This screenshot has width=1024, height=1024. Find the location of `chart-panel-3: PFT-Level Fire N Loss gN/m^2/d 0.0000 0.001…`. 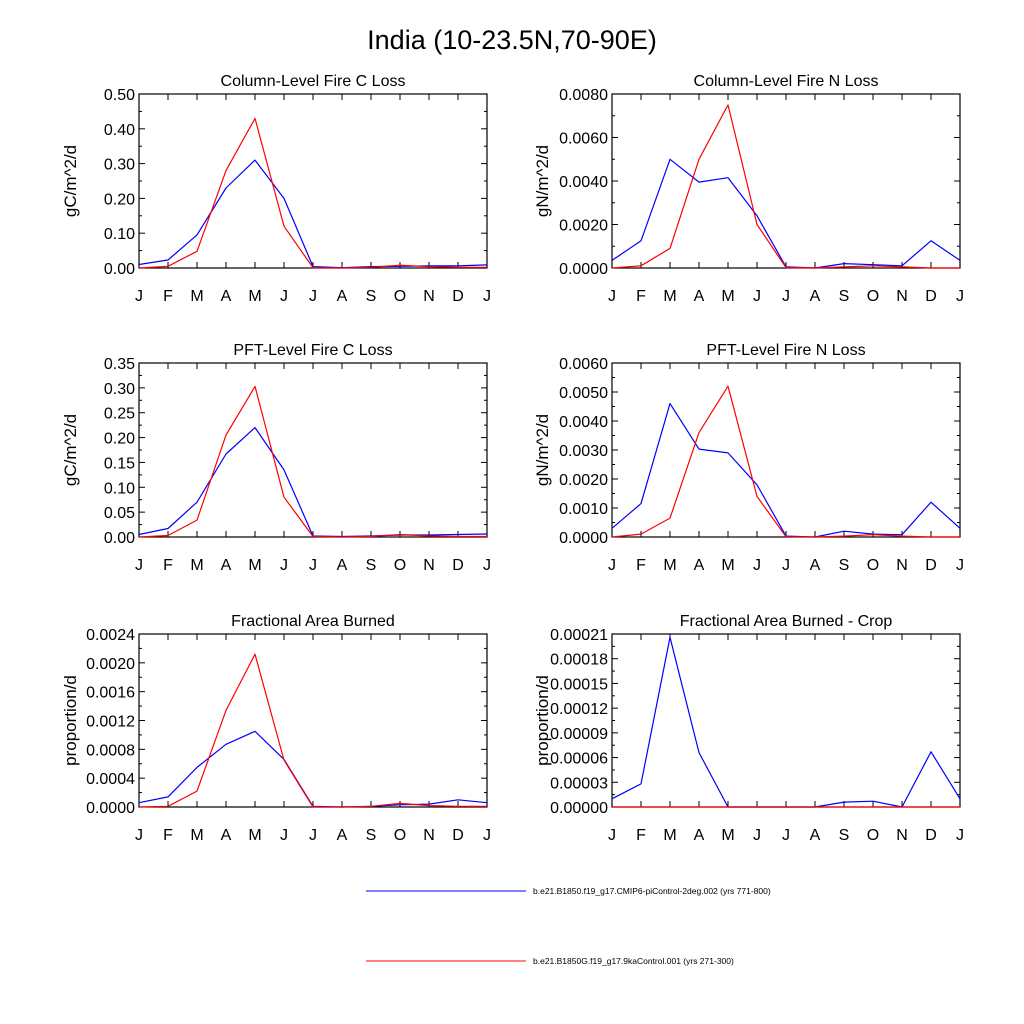

chart-panel-3: PFT-Level Fire N Loss gN/m^2/d 0.0000 0.001… is located at coordinates (748, 458).